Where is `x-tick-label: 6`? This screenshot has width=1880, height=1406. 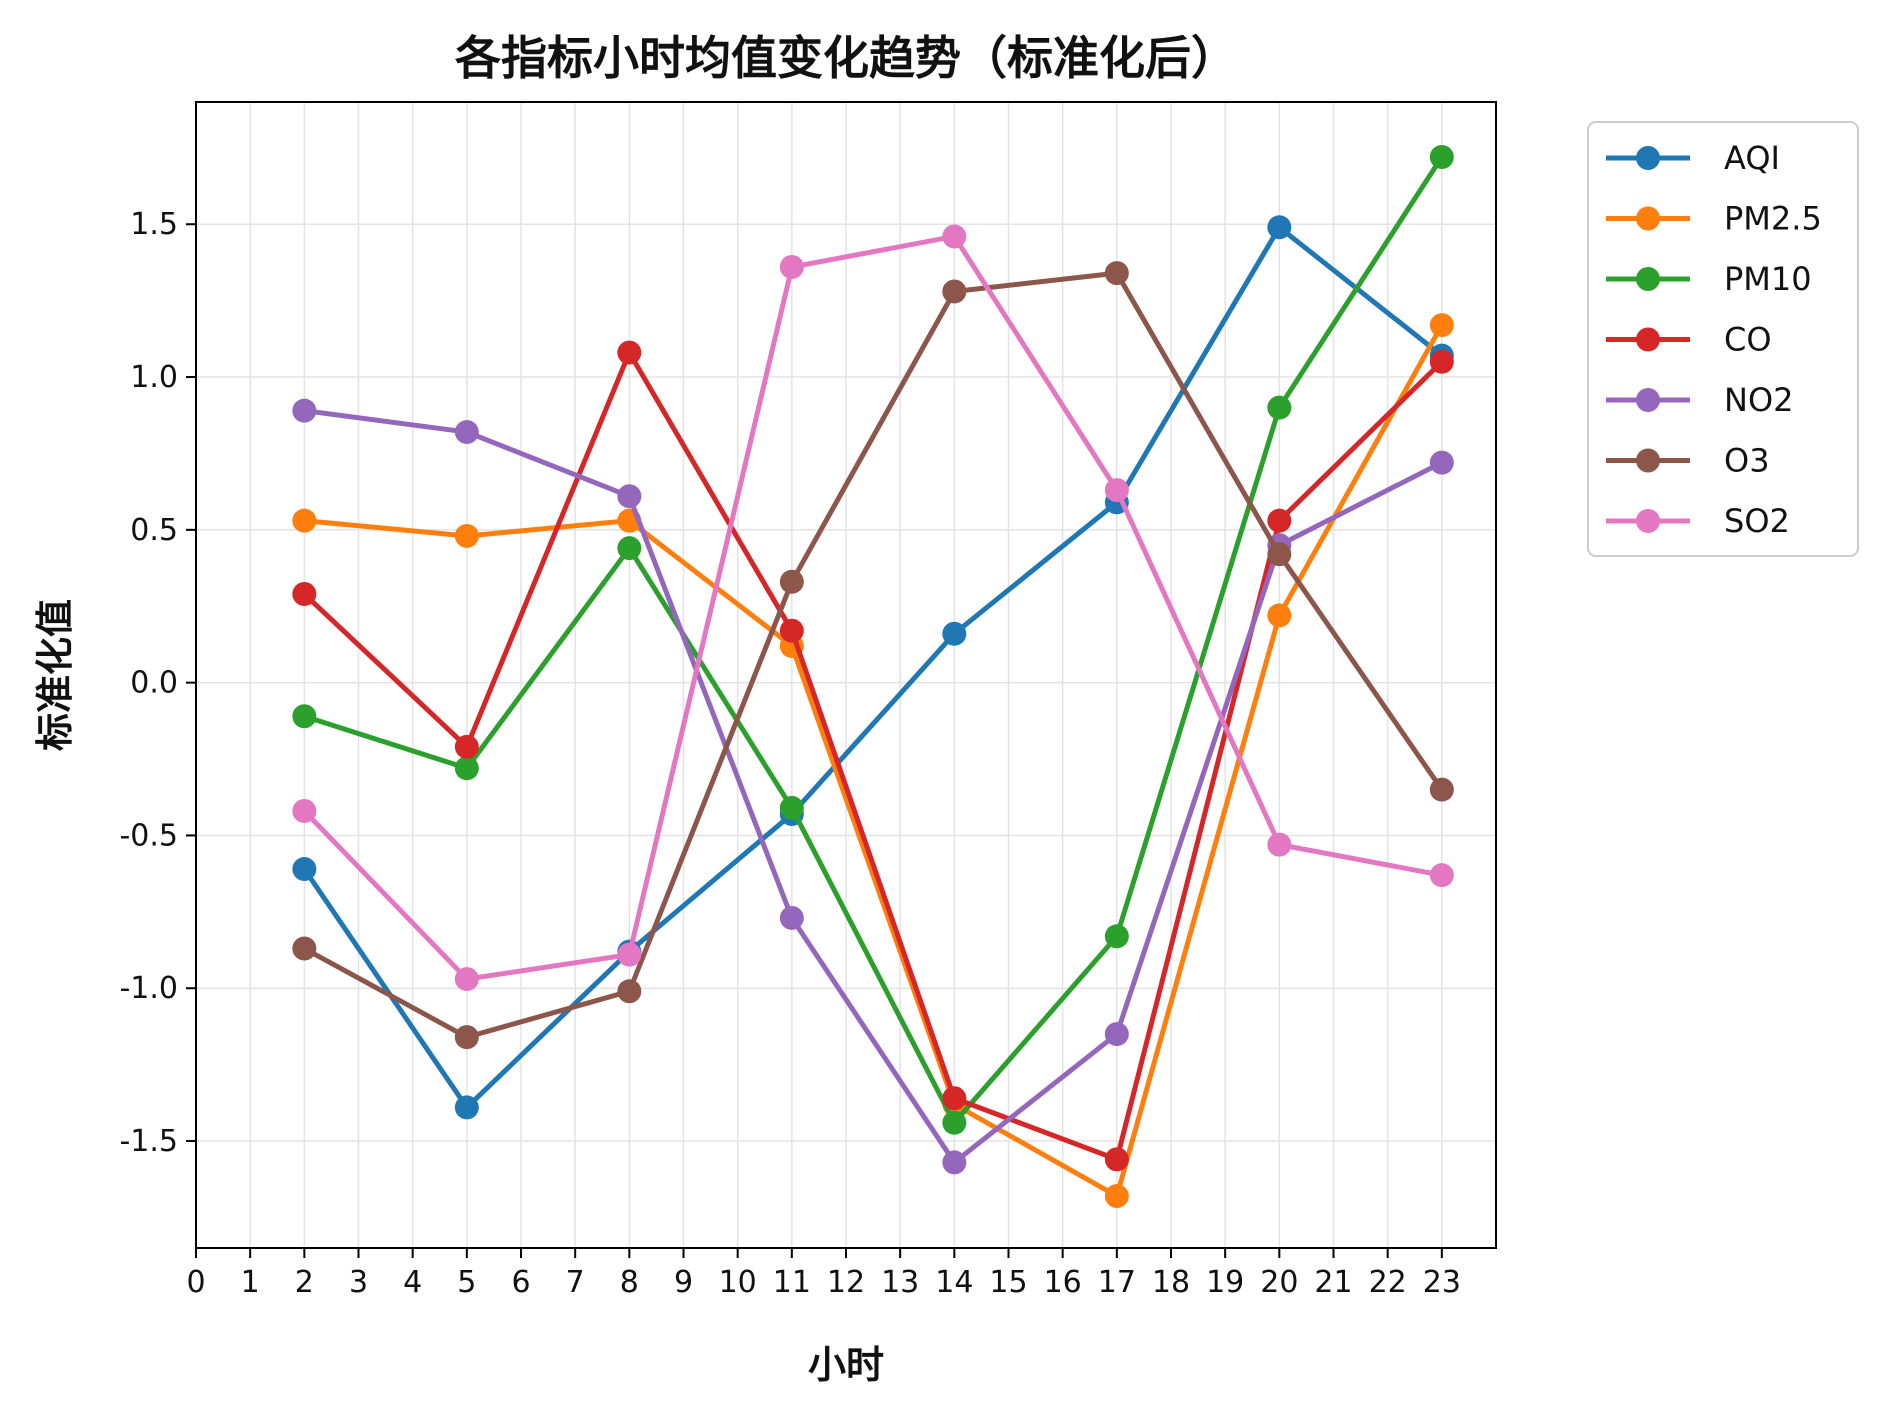 x-tick-label: 6 is located at coordinates (520, 1282).